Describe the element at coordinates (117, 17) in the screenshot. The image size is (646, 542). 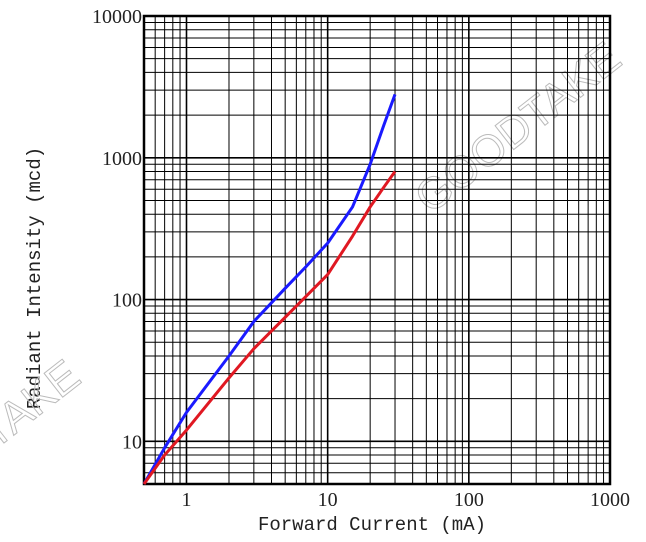
I see `y-tick-label: 10000` at that location.